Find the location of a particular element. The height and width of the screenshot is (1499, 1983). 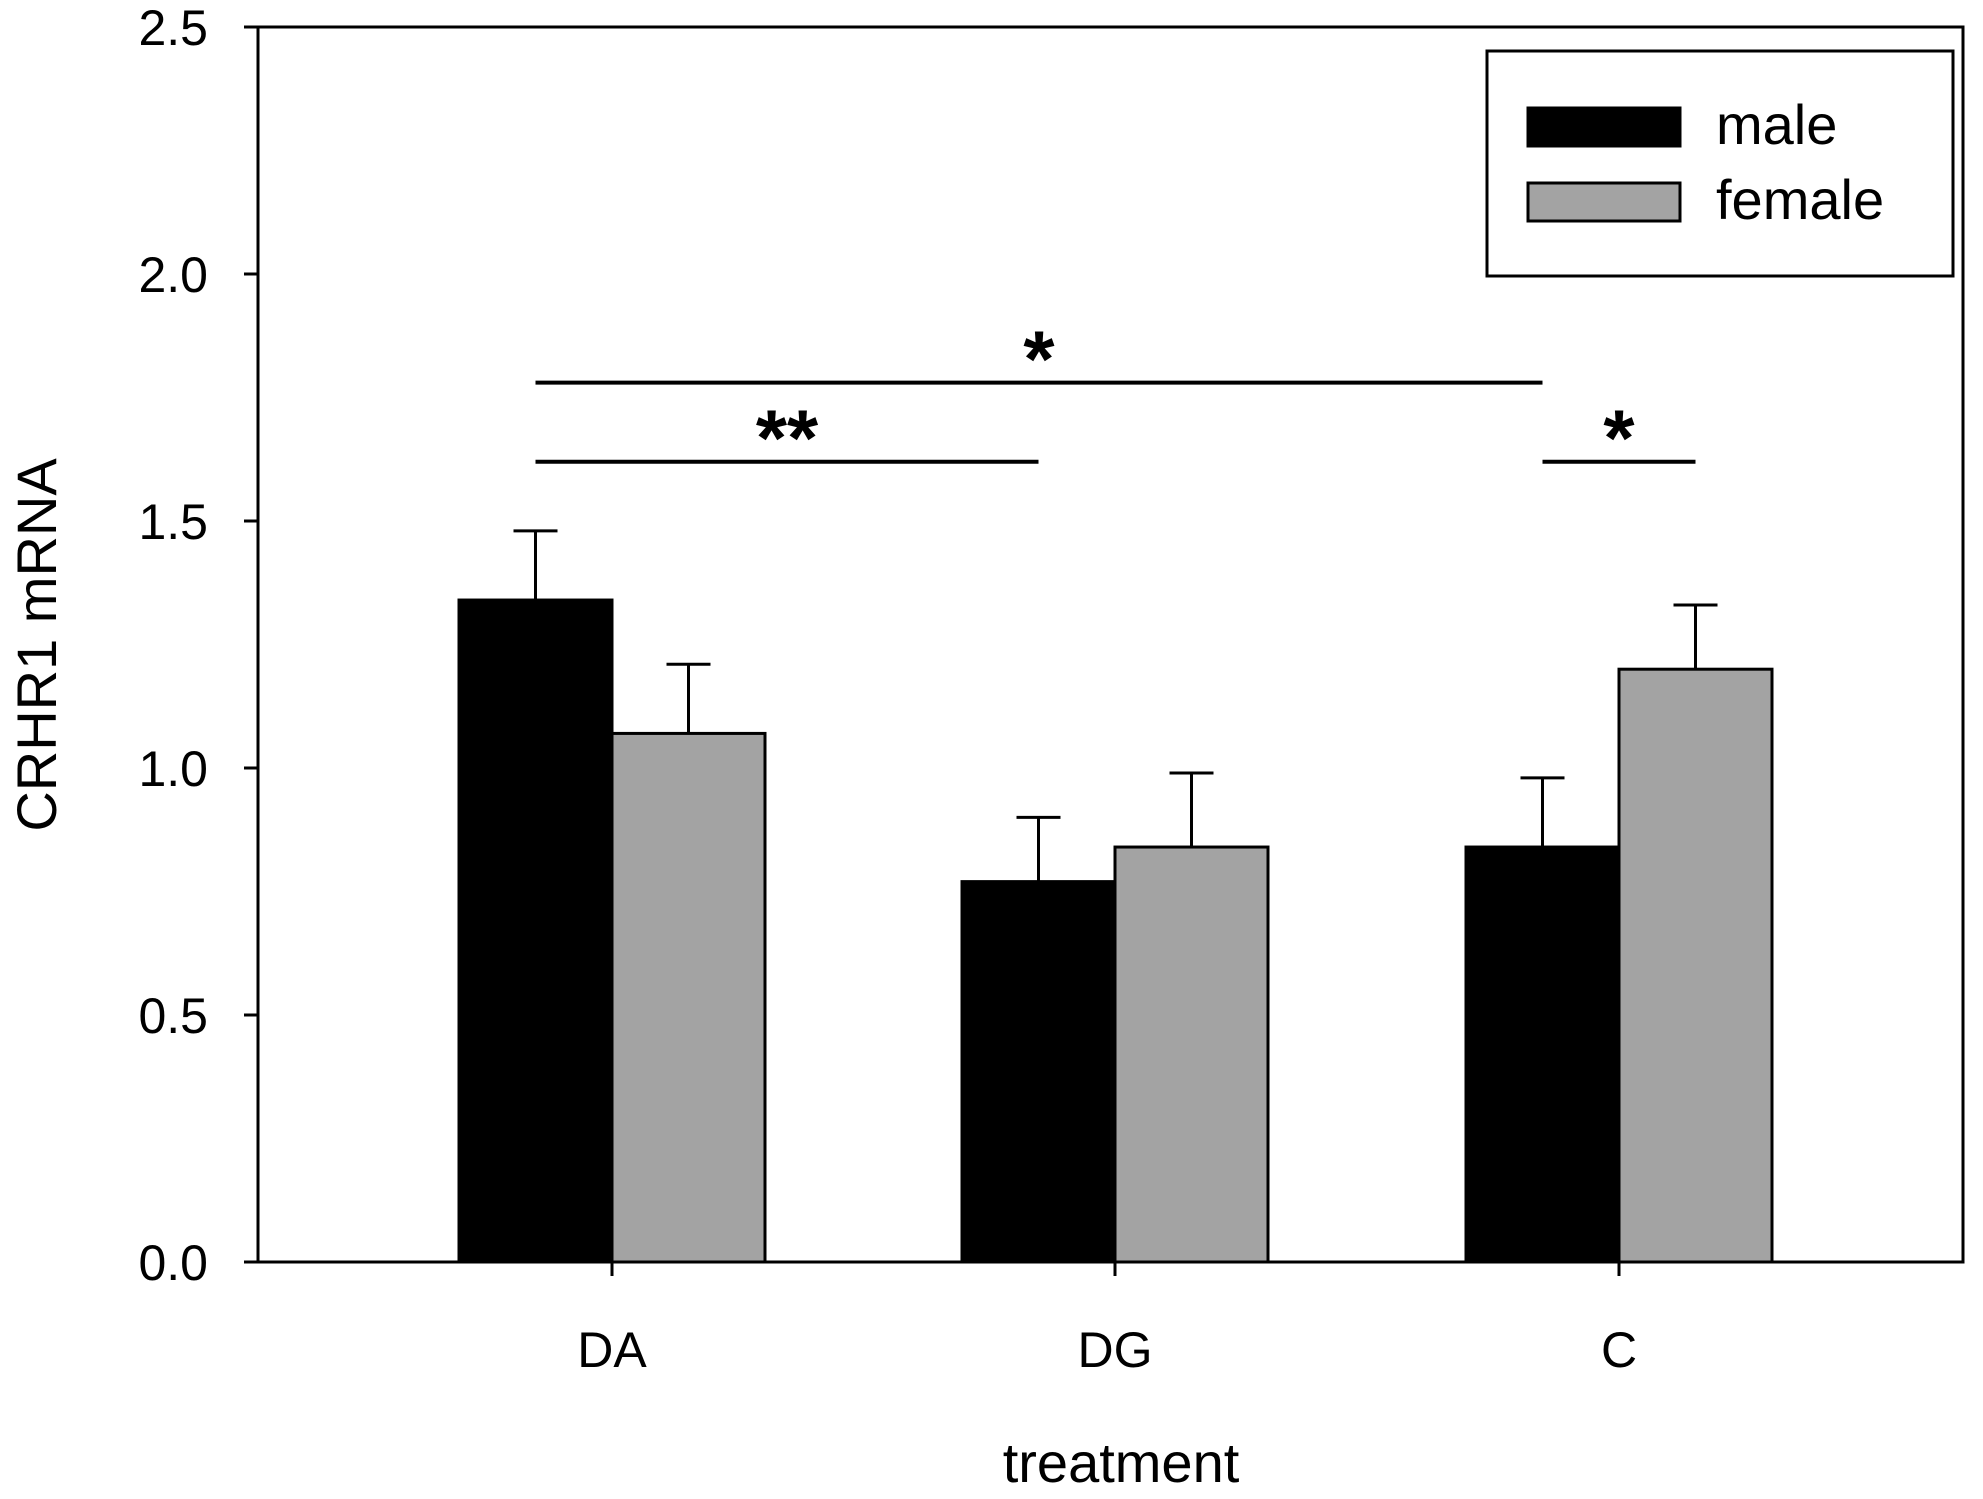

bar-female-C is located at coordinates (1695, 965).